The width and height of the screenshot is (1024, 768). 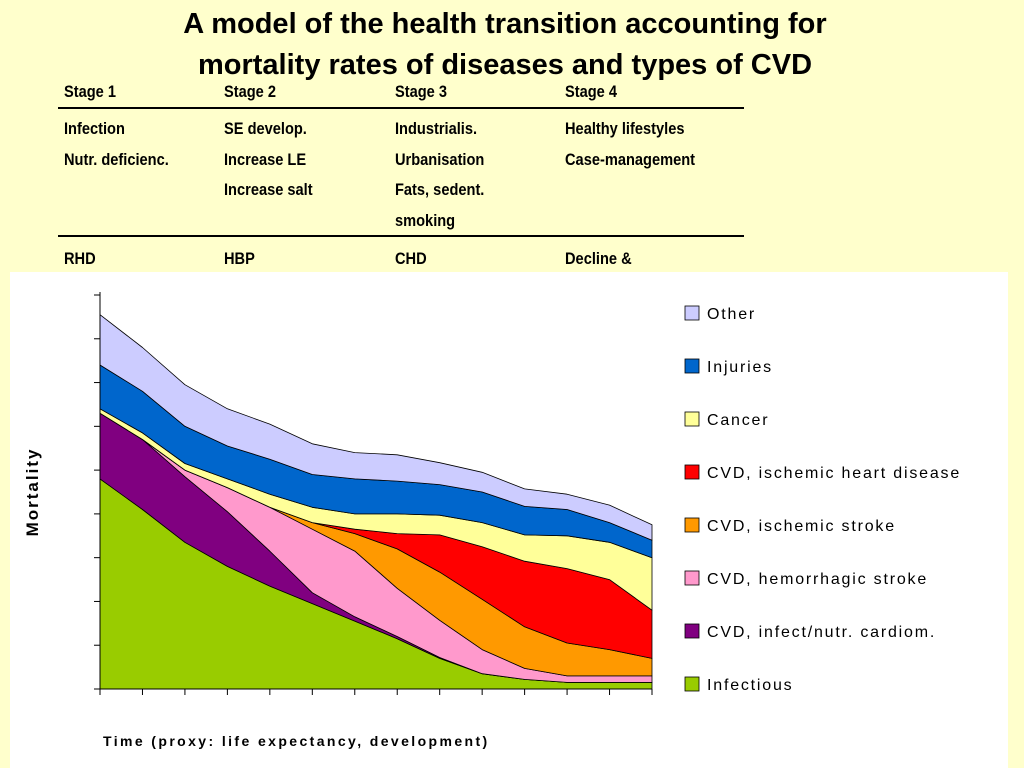 I want to click on legend-label-infectious: Infectious, so click(x=750, y=685).